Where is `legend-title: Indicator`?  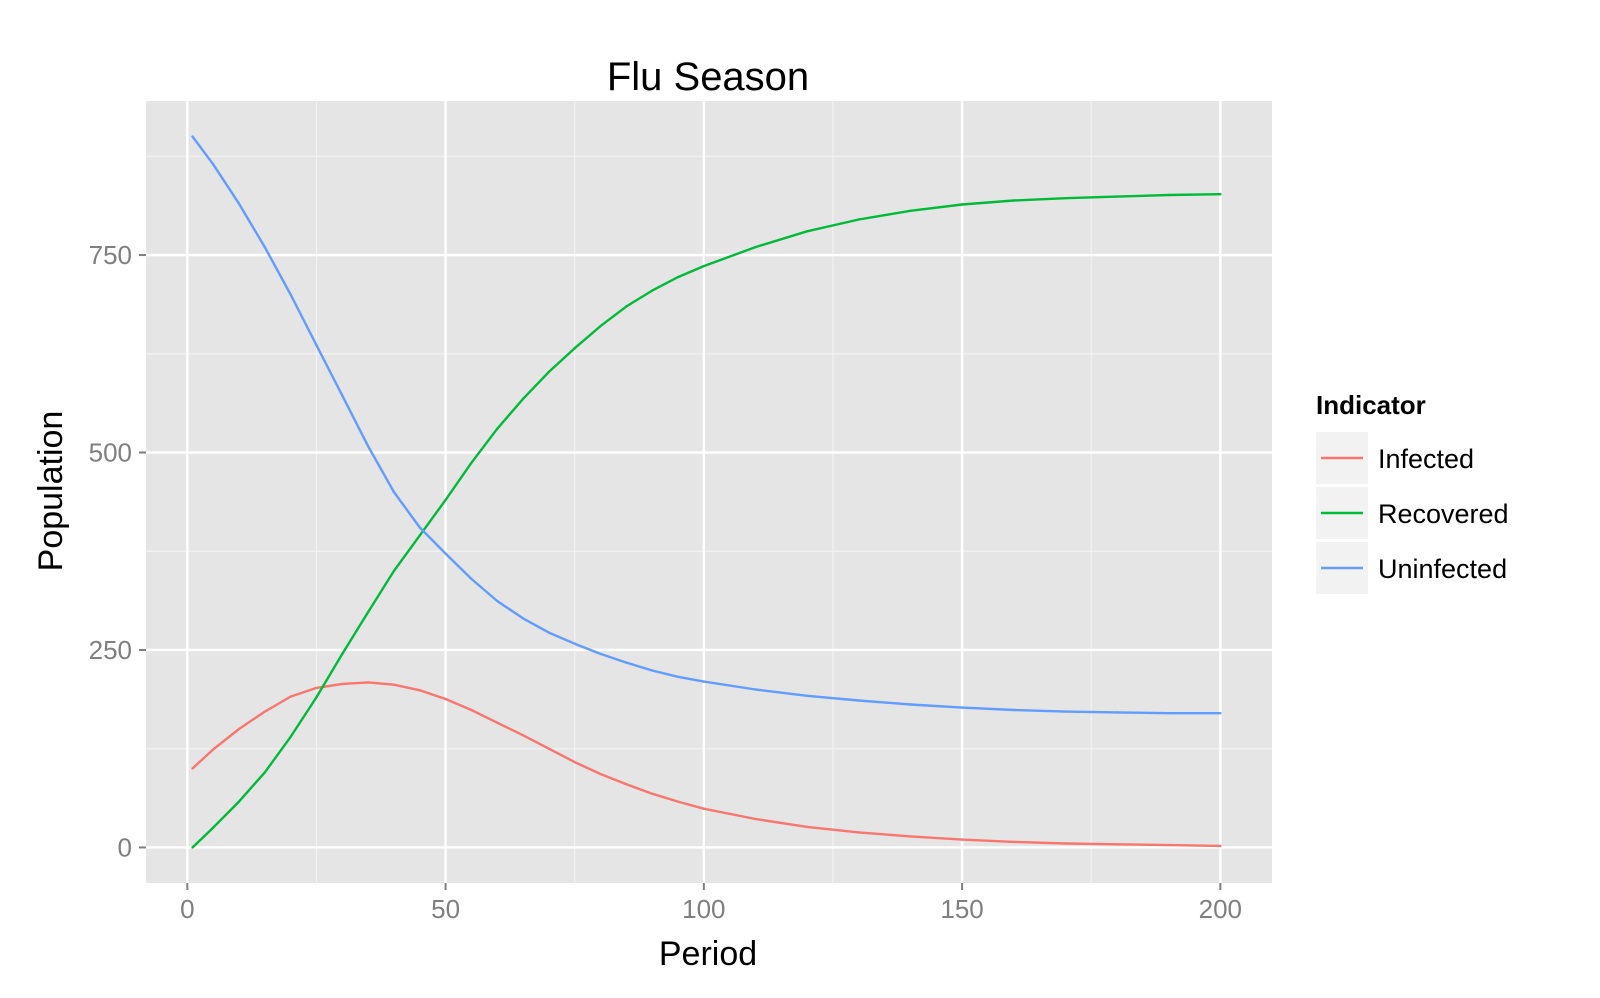
legend-title: Indicator is located at coordinates (1371, 405).